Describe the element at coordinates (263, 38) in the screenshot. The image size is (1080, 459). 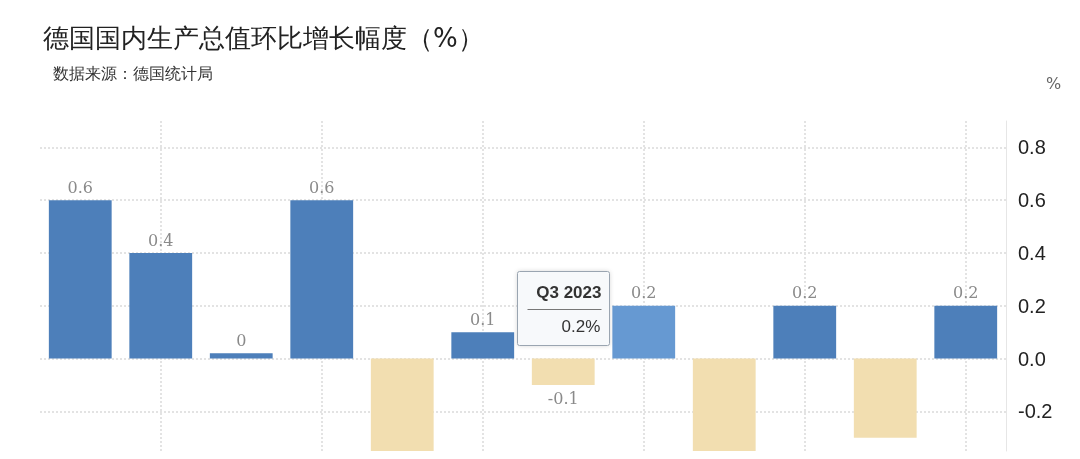
I see `chart-title: 德国国内生产总值环比增长幅度（%）` at that location.